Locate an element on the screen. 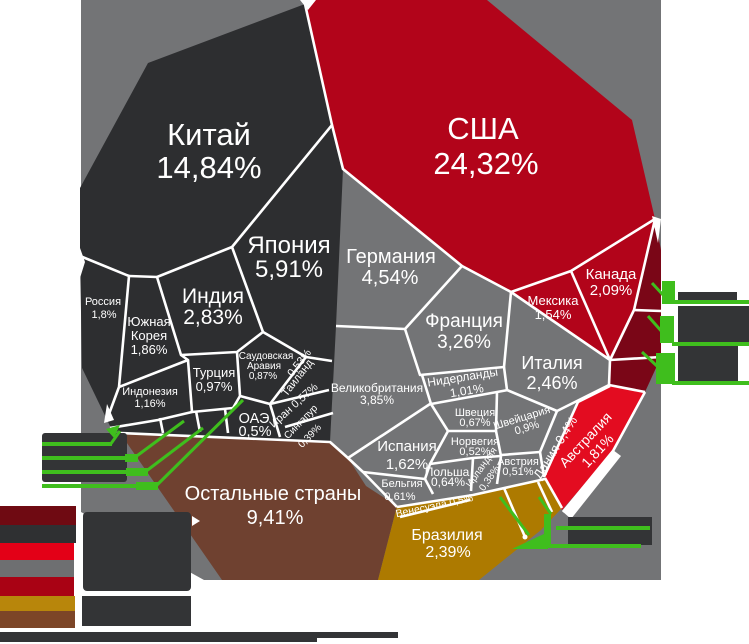 This screenshot has width=749, height=644. svg-text: Саудовская is located at coordinates (266, 356).